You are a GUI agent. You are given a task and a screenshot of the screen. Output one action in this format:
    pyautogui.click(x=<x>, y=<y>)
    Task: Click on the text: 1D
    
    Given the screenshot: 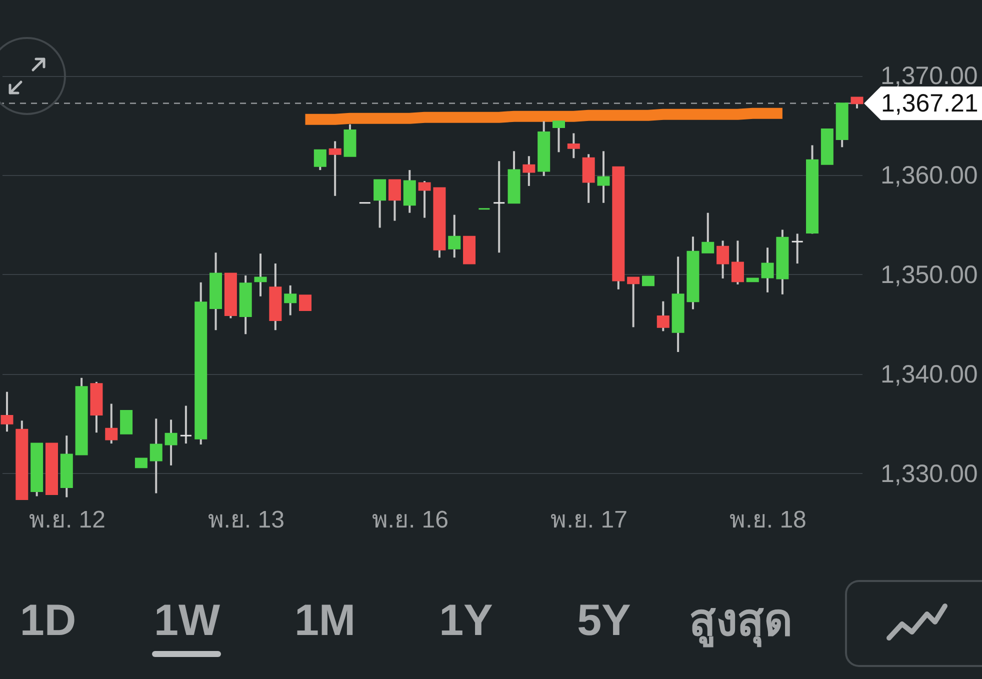 What is the action you would take?
    pyautogui.click(x=48, y=620)
    